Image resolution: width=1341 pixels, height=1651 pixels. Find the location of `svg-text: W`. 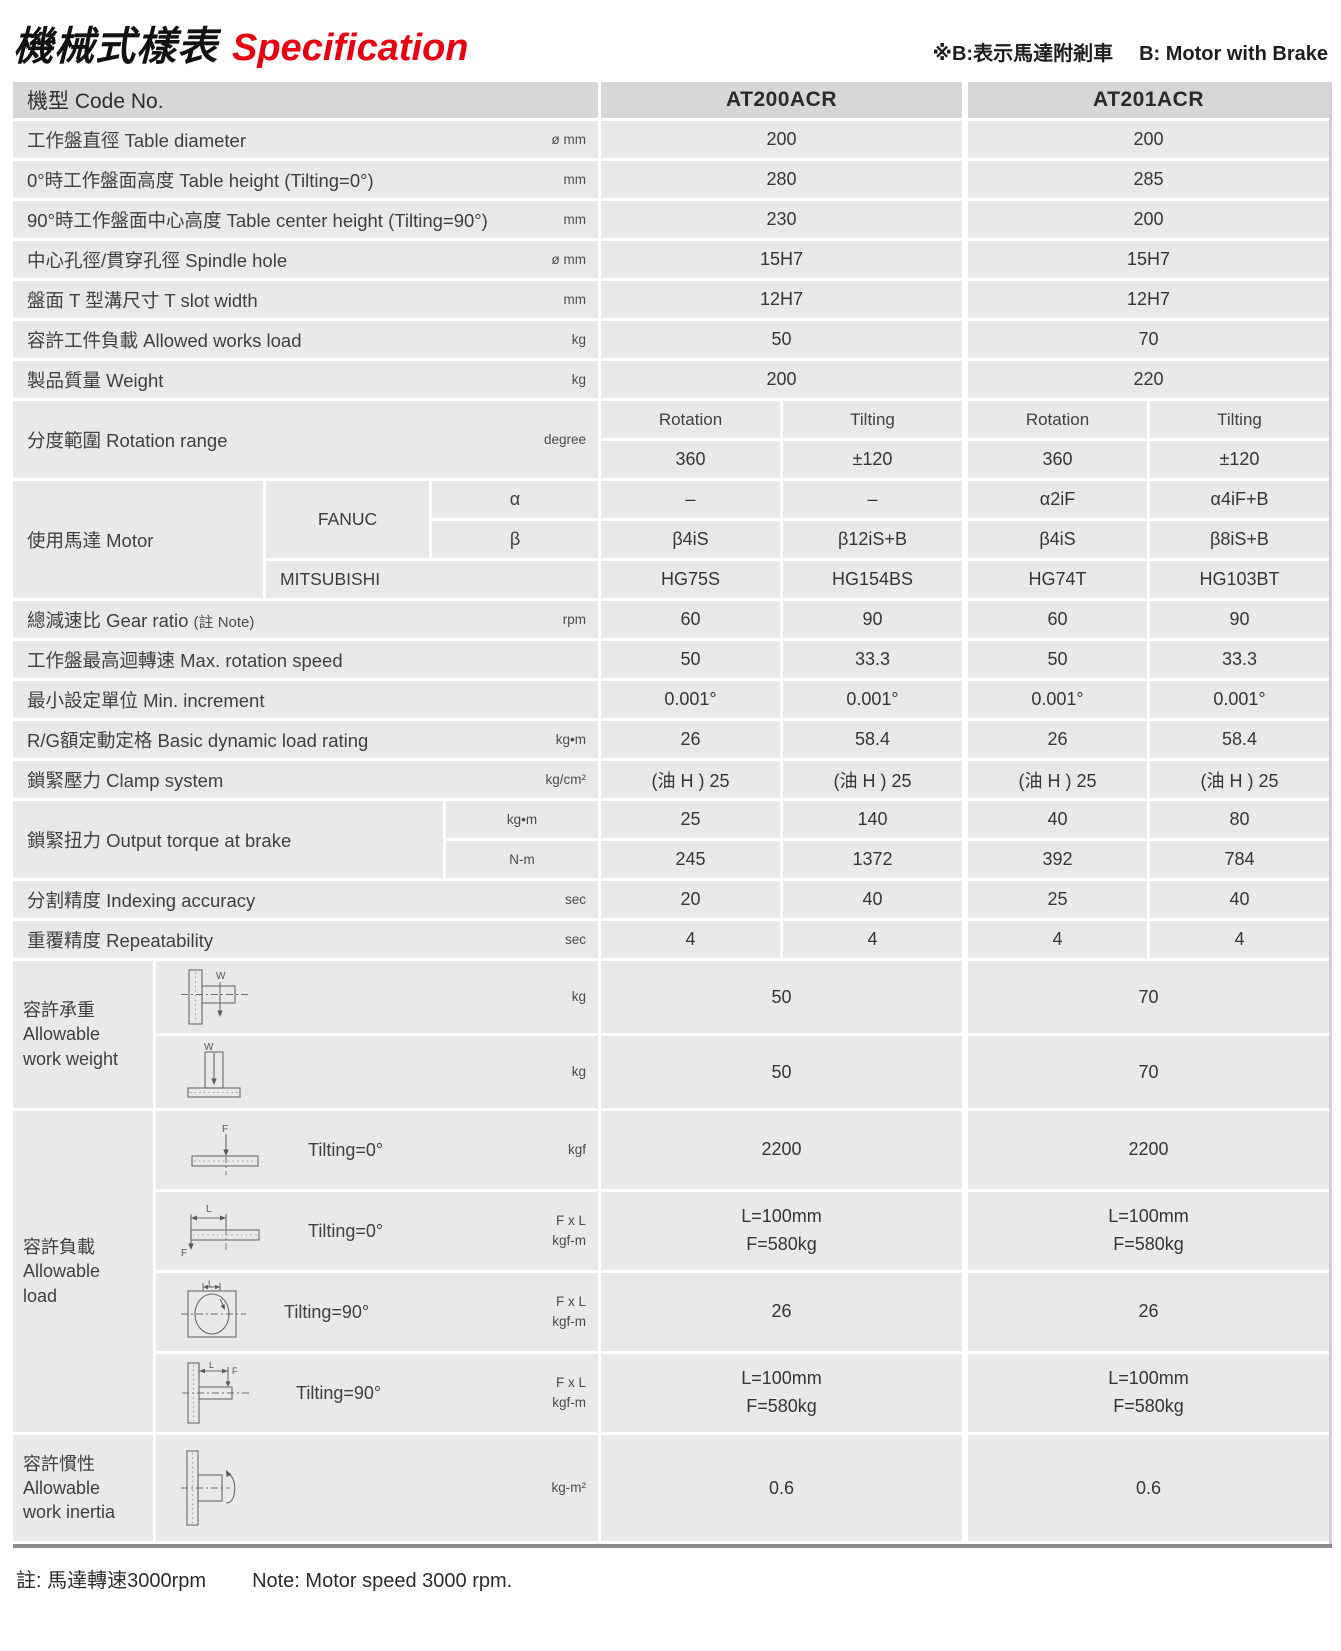

svg-text: W is located at coordinates (221, 976).